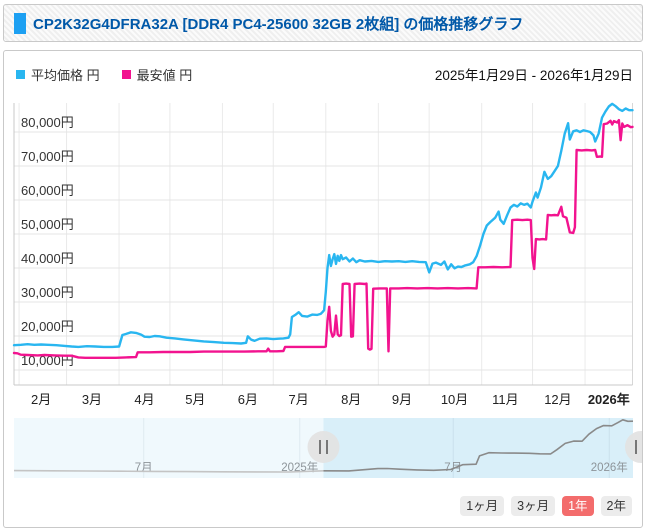 The image size is (647, 531). I want to click on legend-average-label: 平均価格 円, so click(65, 75).